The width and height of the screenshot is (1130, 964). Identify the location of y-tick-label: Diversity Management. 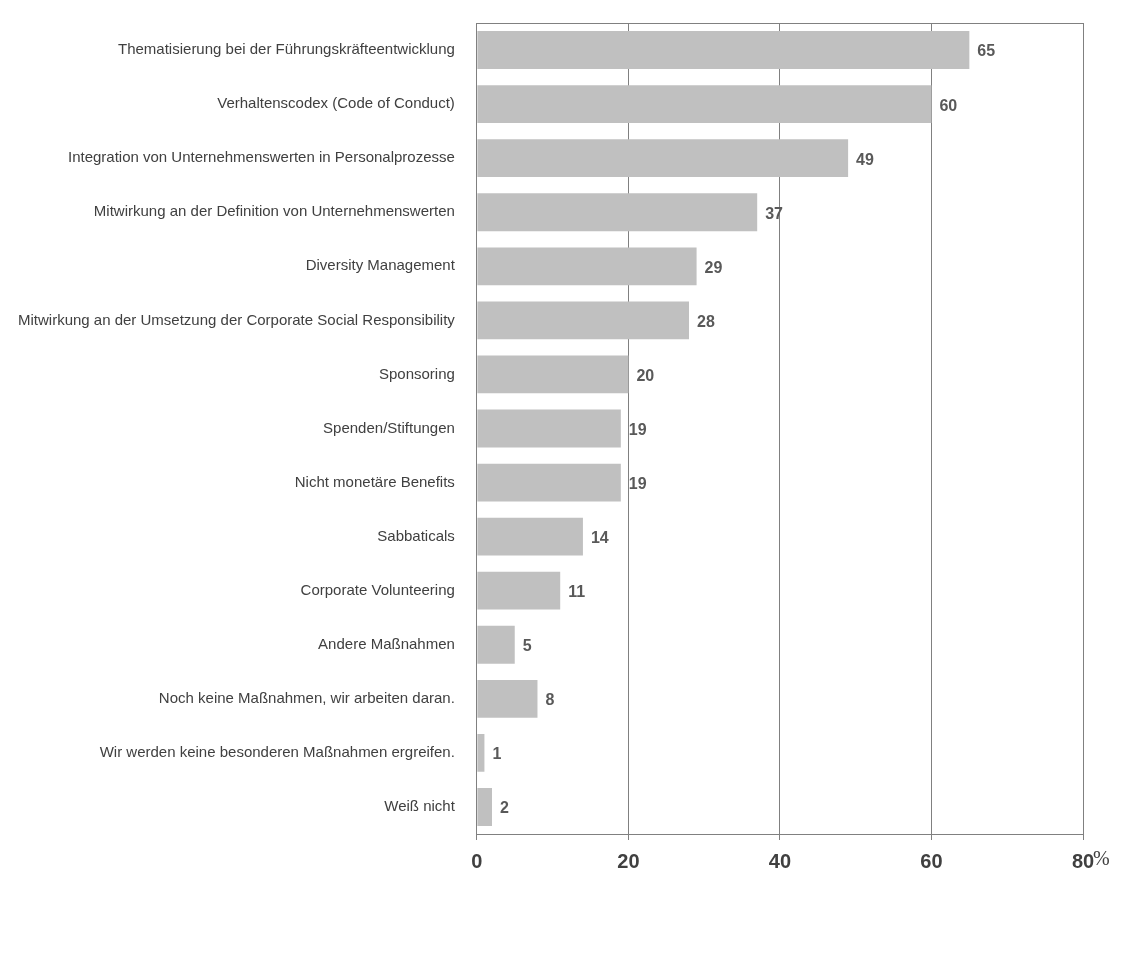
(380, 265).